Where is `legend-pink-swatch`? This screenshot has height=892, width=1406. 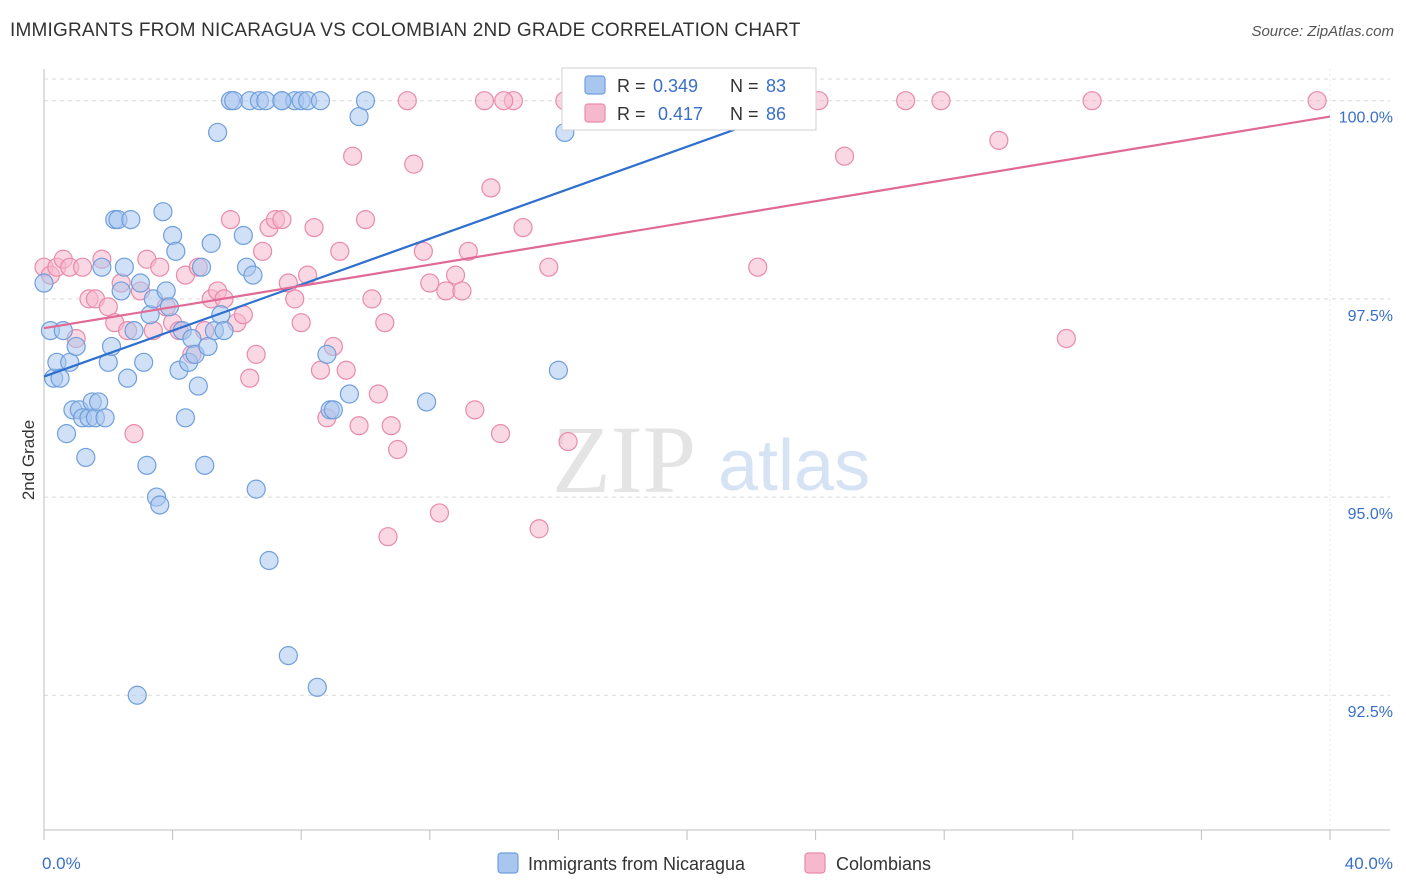 legend-pink-swatch is located at coordinates (815, 863).